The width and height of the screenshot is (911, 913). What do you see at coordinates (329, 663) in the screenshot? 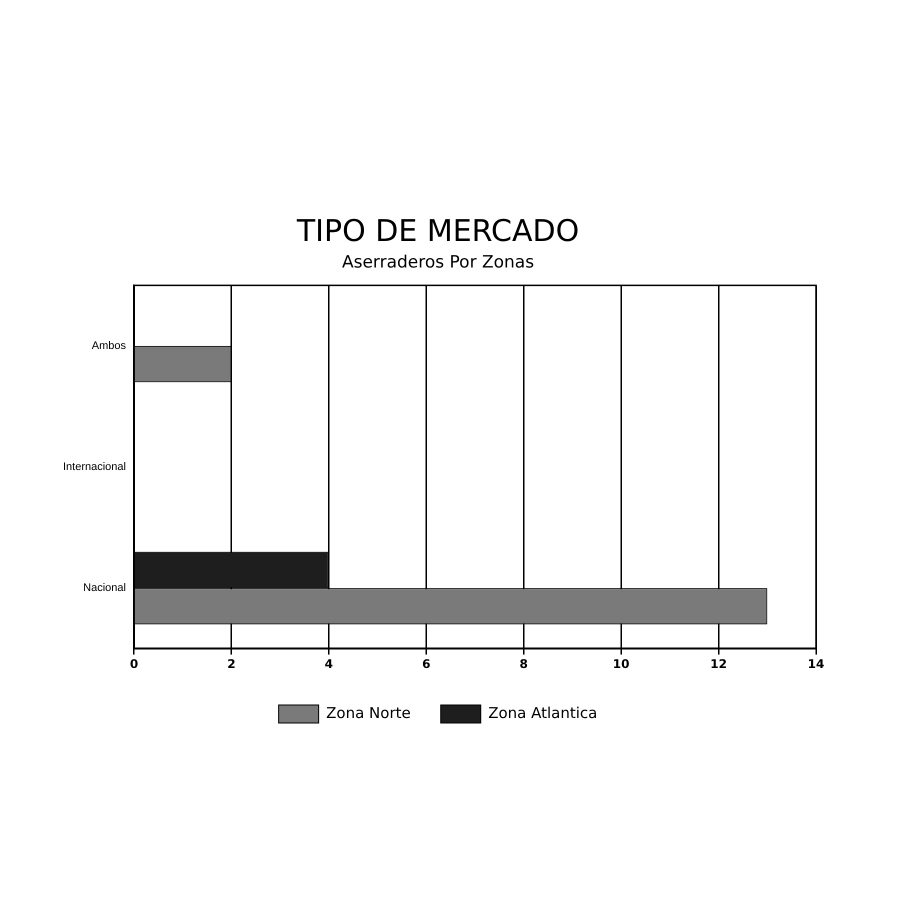
I see `x-tick-label: 4` at bounding box center [329, 663].